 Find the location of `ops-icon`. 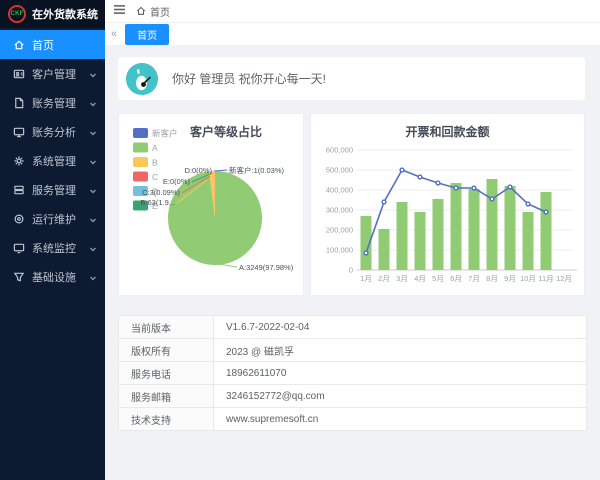

ops-icon is located at coordinates (18, 218).